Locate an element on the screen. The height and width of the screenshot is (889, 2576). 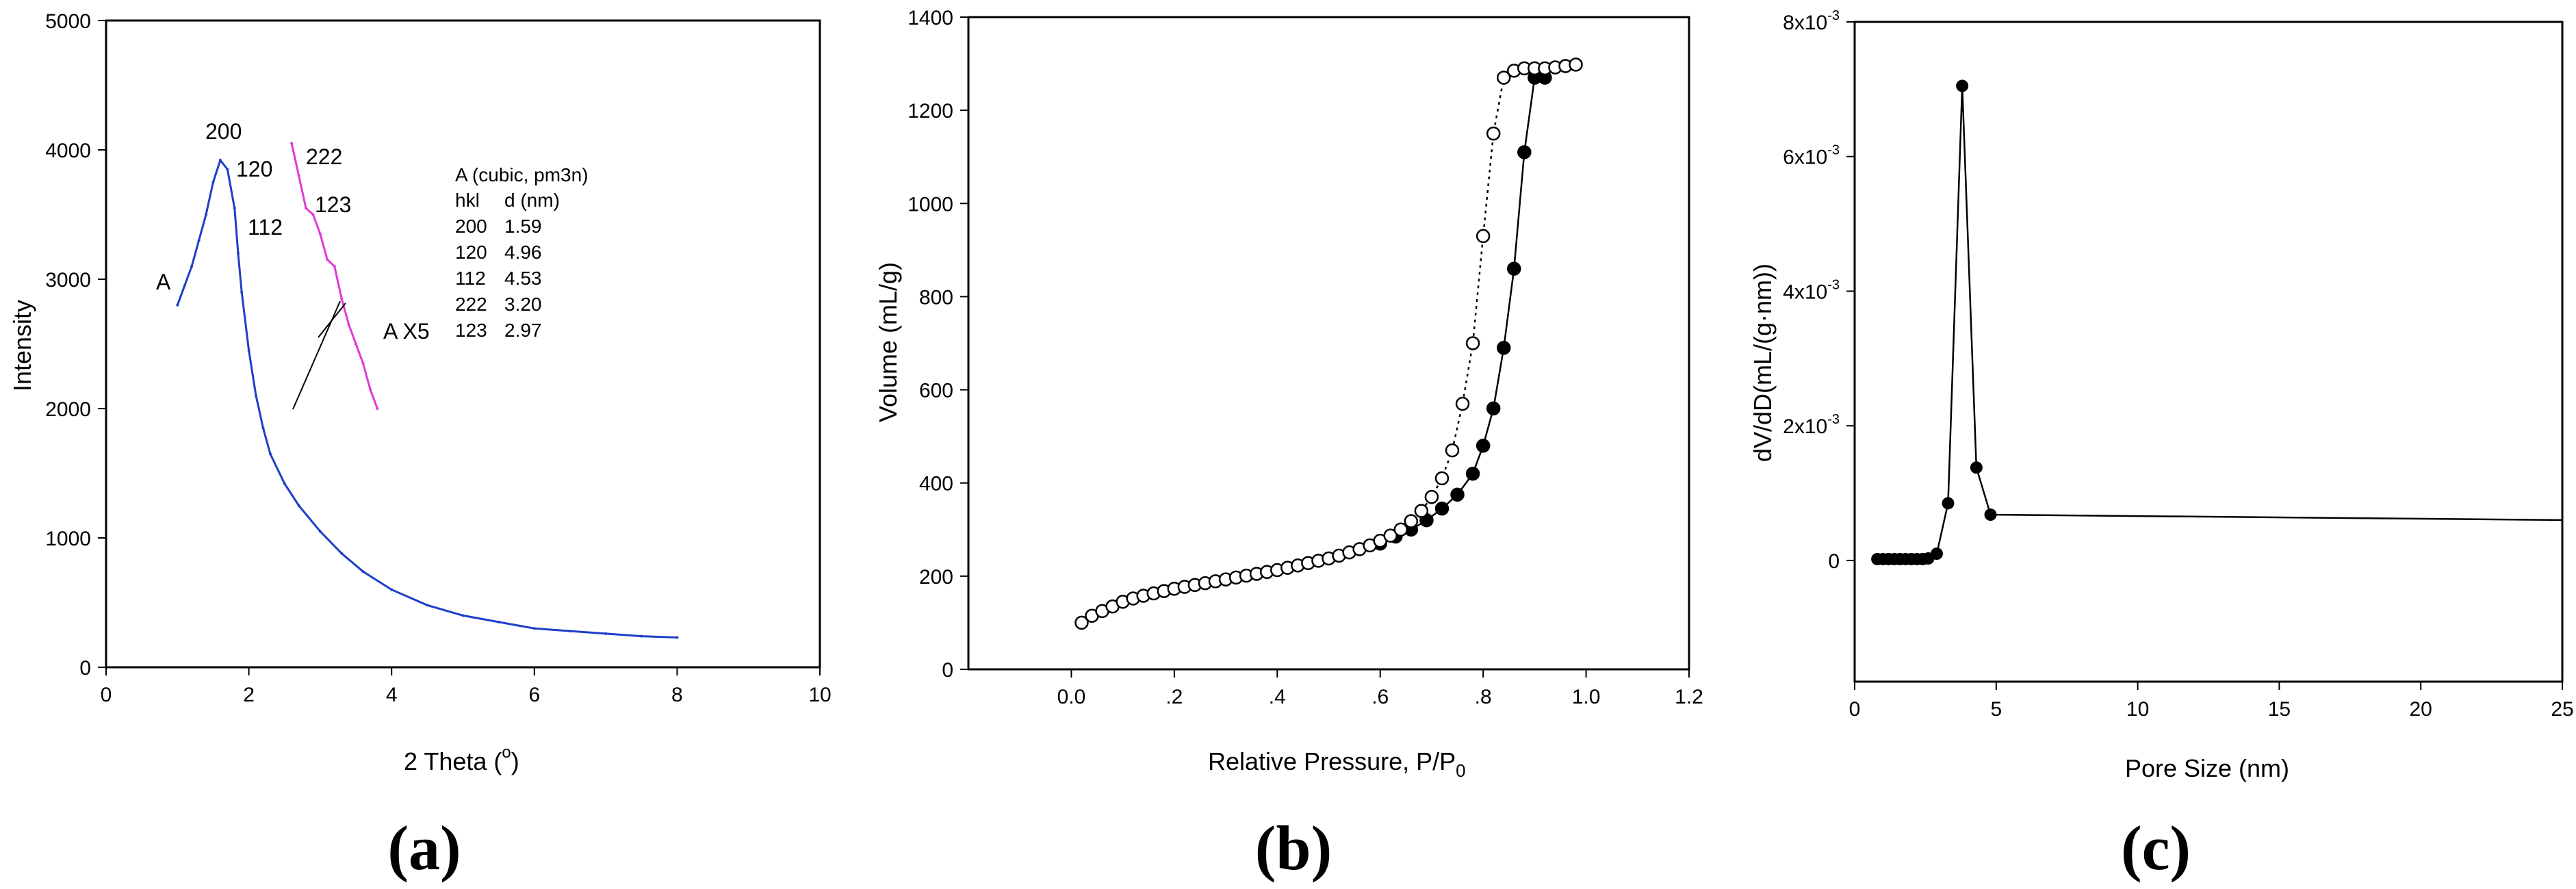
x-tick-label: 20 is located at coordinates (2421, 709).